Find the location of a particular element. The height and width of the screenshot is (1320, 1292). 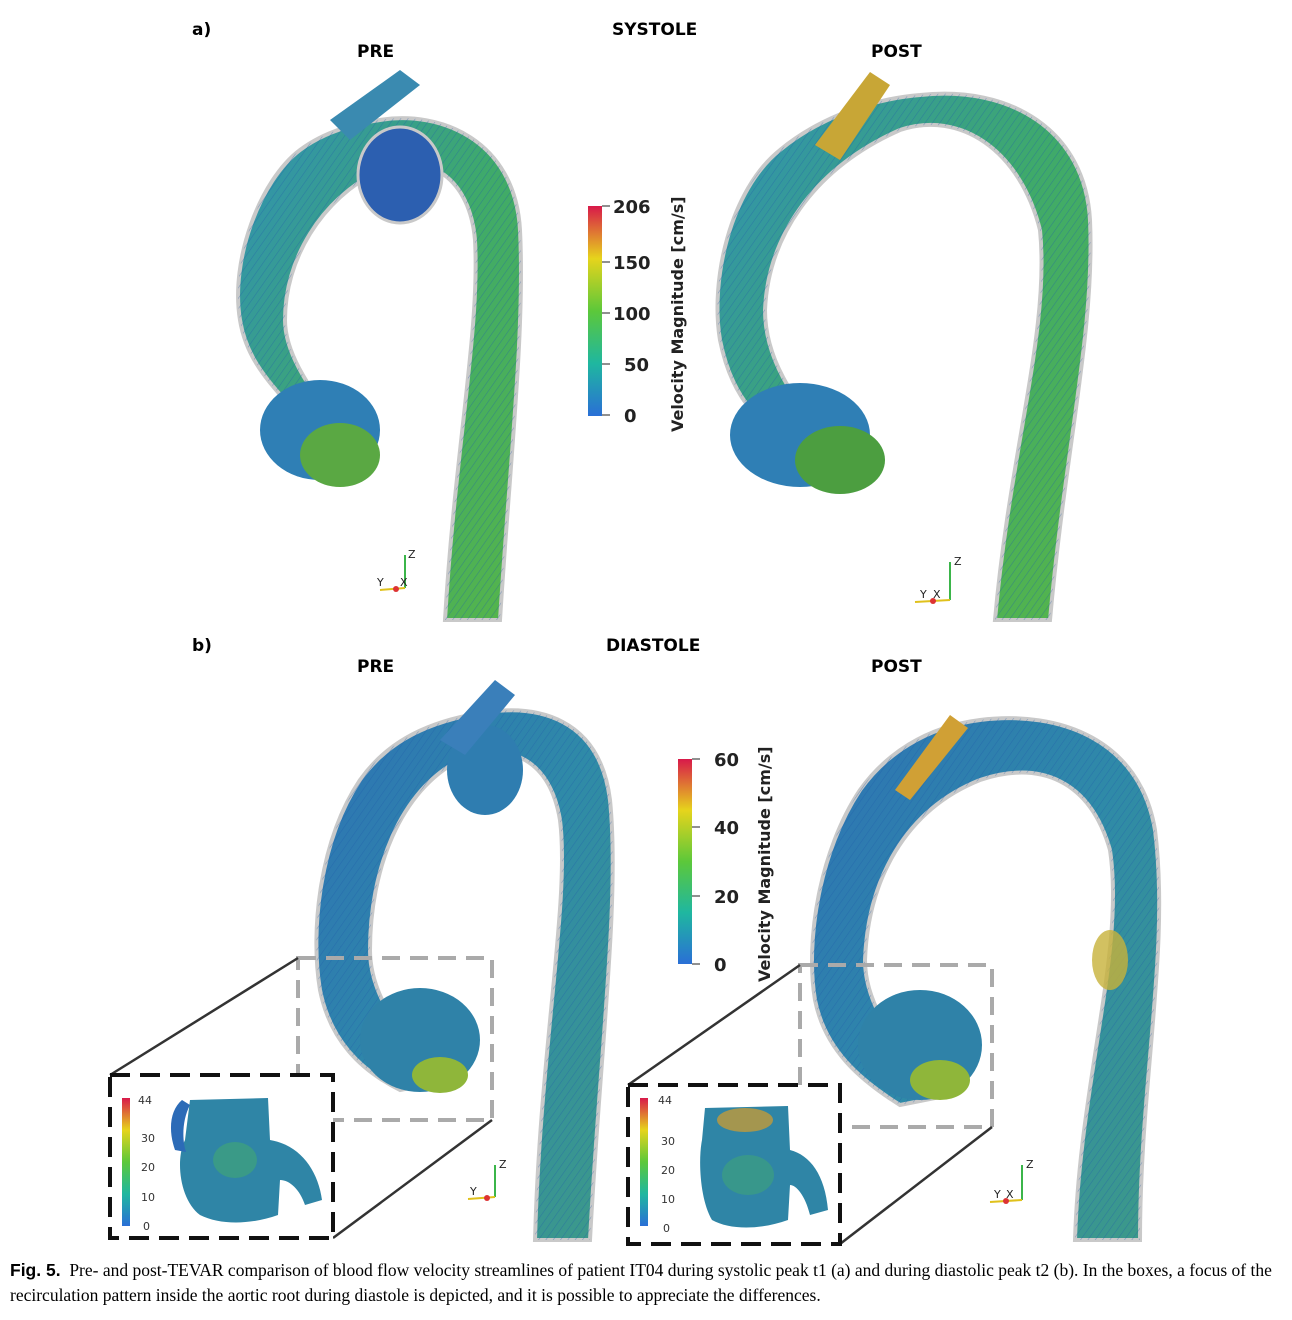

colorbar-a-tick-150: 150 is located at coordinates (632, 263).